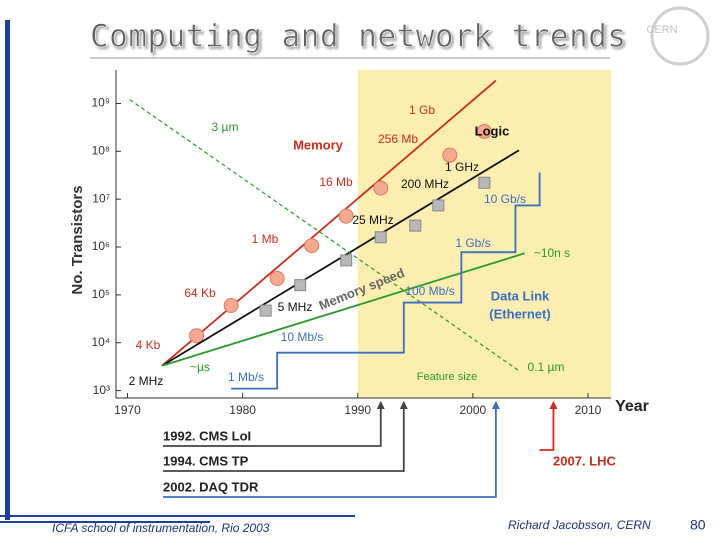 The image size is (720, 545). I want to click on logo-text: CERN, so click(661, 30).